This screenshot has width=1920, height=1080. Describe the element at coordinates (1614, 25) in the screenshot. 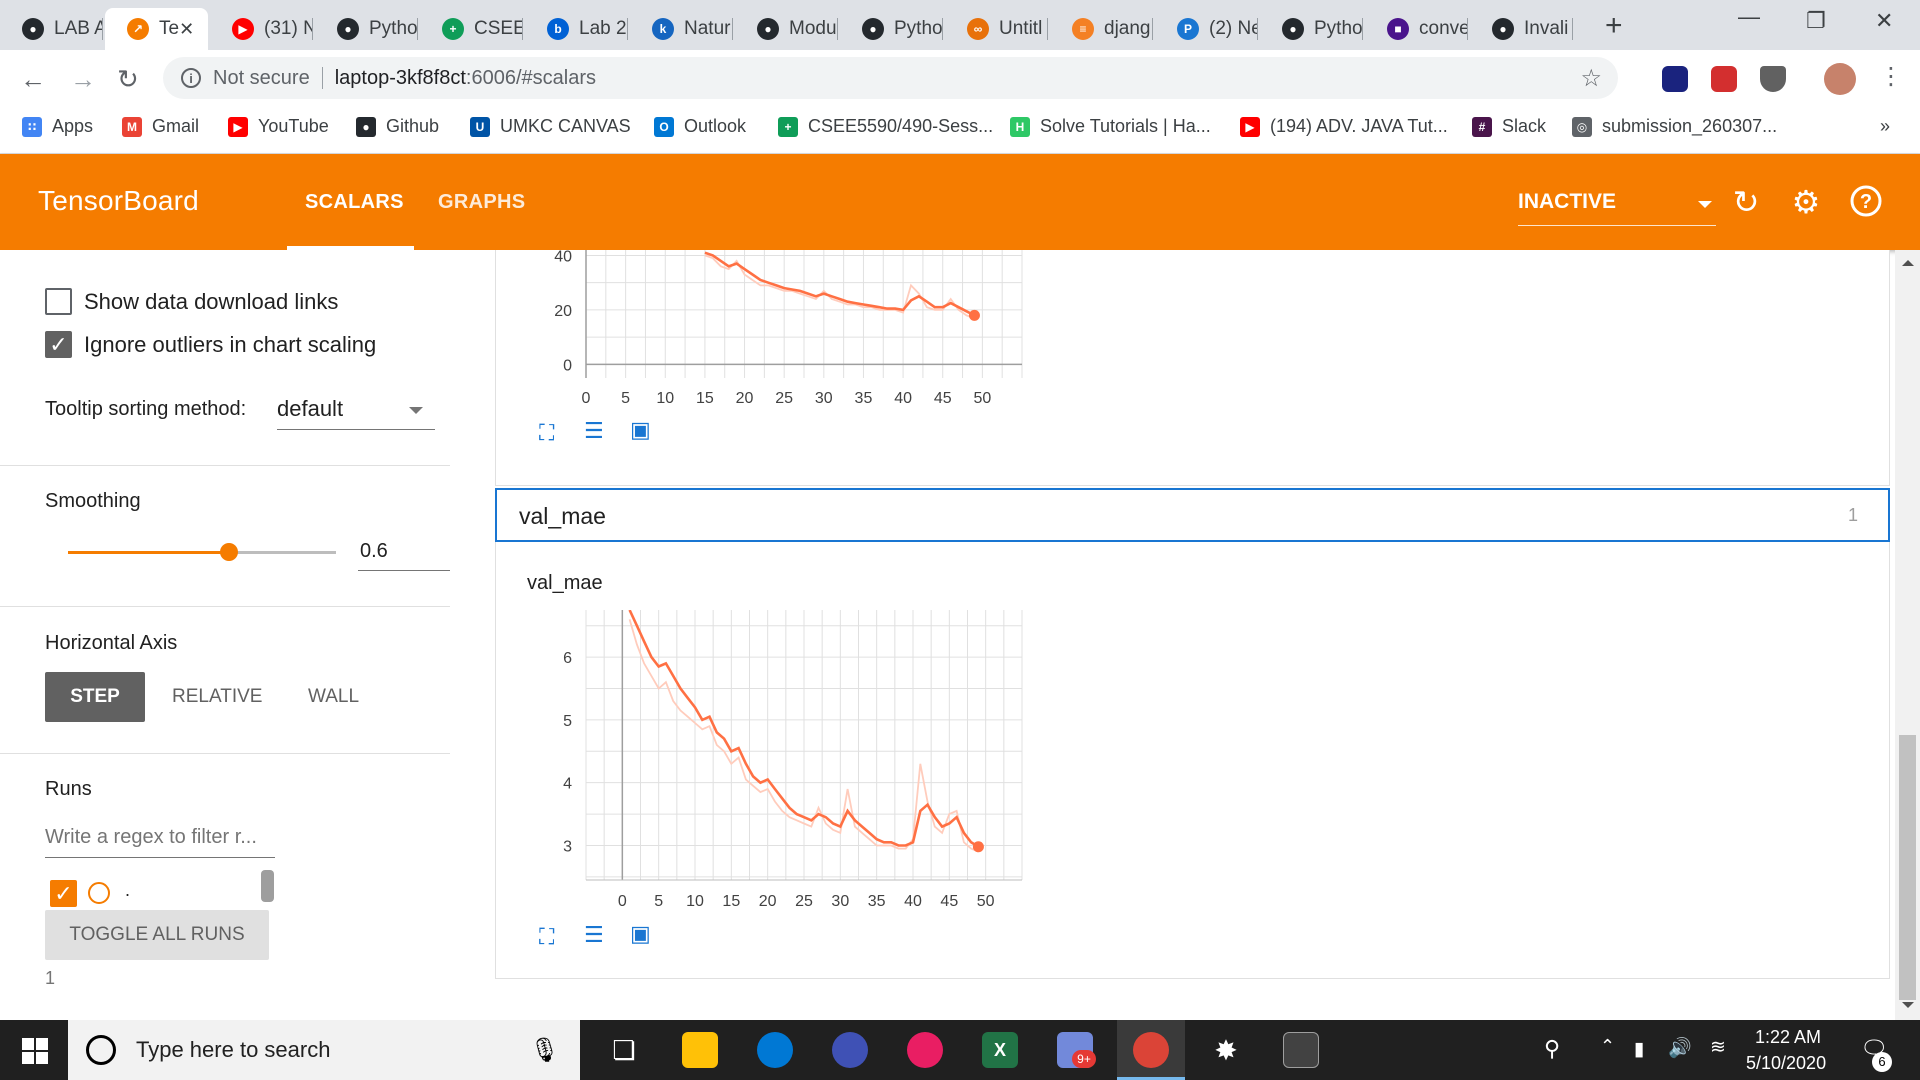

I see `new-tab-button: +` at that location.